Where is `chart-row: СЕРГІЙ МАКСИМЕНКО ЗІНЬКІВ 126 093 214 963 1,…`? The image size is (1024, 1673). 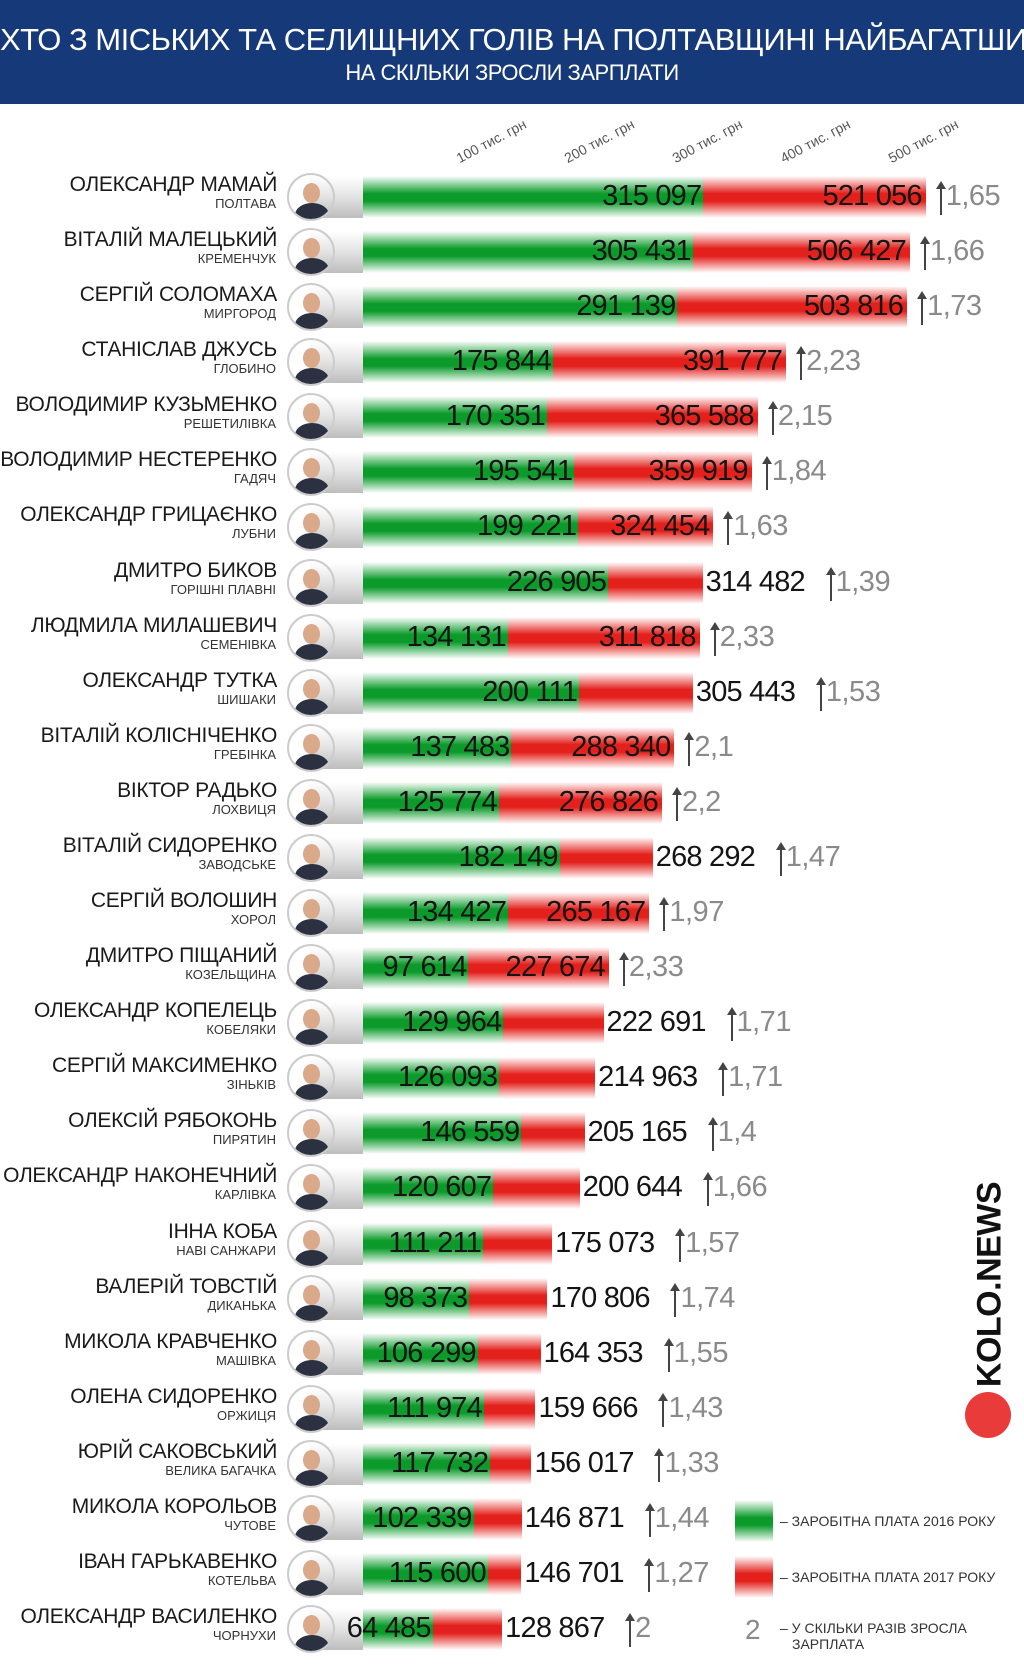 chart-row: СЕРГІЙ МАКСИМЕНКО ЗІНЬКІВ 126 093 214 963 1,… is located at coordinates (512, 1078).